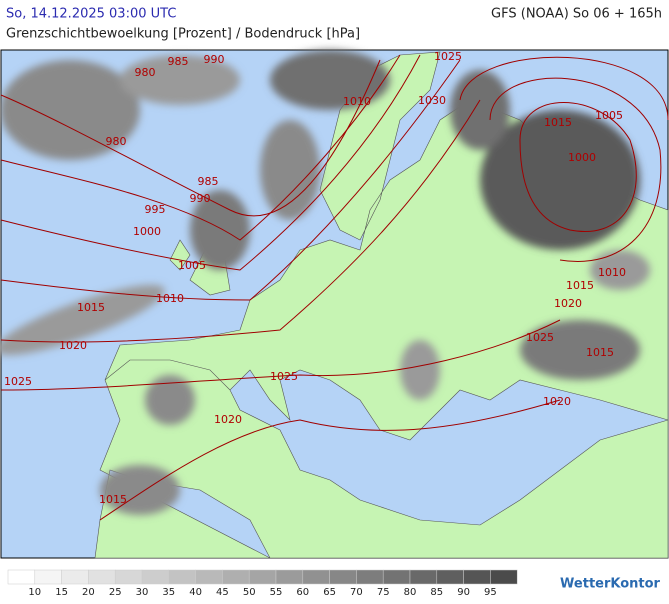 The width and height of the screenshot is (669, 604). What do you see at coordinates (383, 592) in the screenshot?
I see `legend-tick-label: 75` at bounding box center [383, 592].